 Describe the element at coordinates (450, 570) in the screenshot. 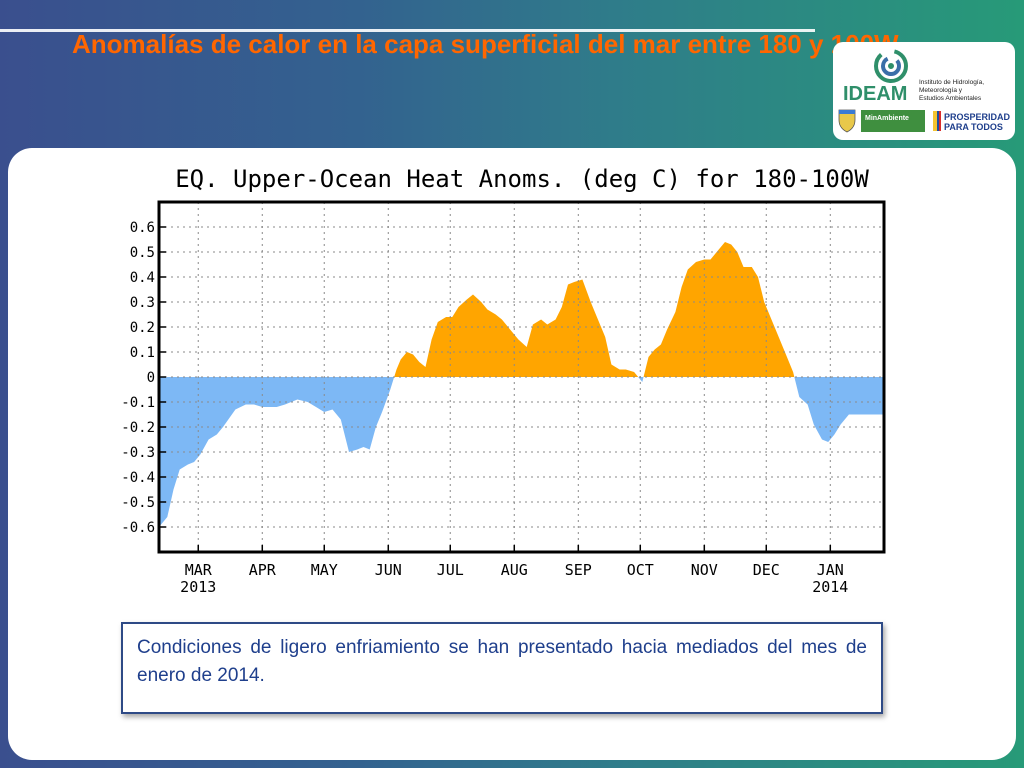

I see `x-tick-label: JUL` at that location.